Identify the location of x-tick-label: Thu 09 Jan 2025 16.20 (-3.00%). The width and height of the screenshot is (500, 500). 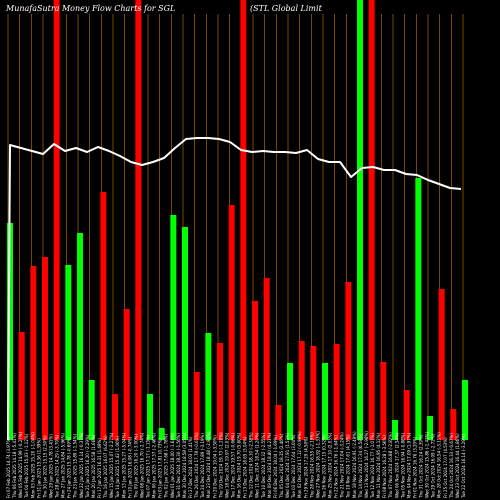
(135, 466).